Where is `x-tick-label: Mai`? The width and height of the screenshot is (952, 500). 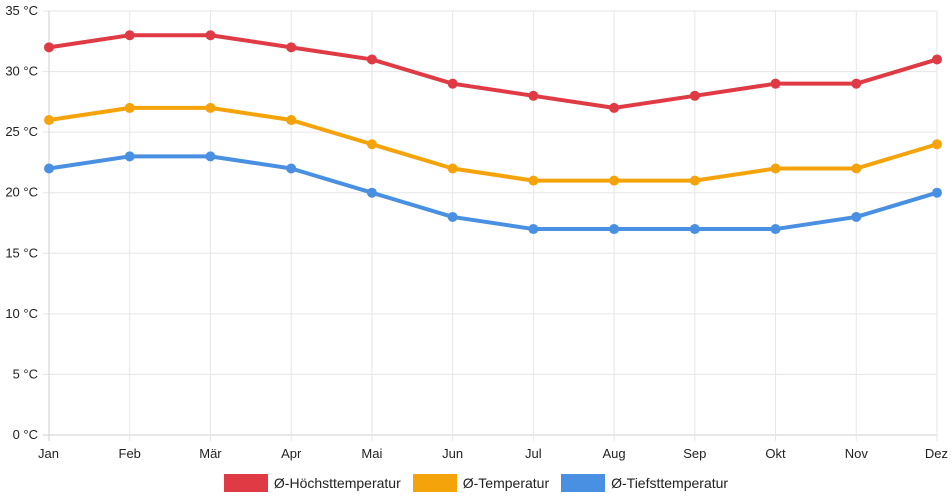 x-tick-label: Mai is located at coordinates (371, 453).